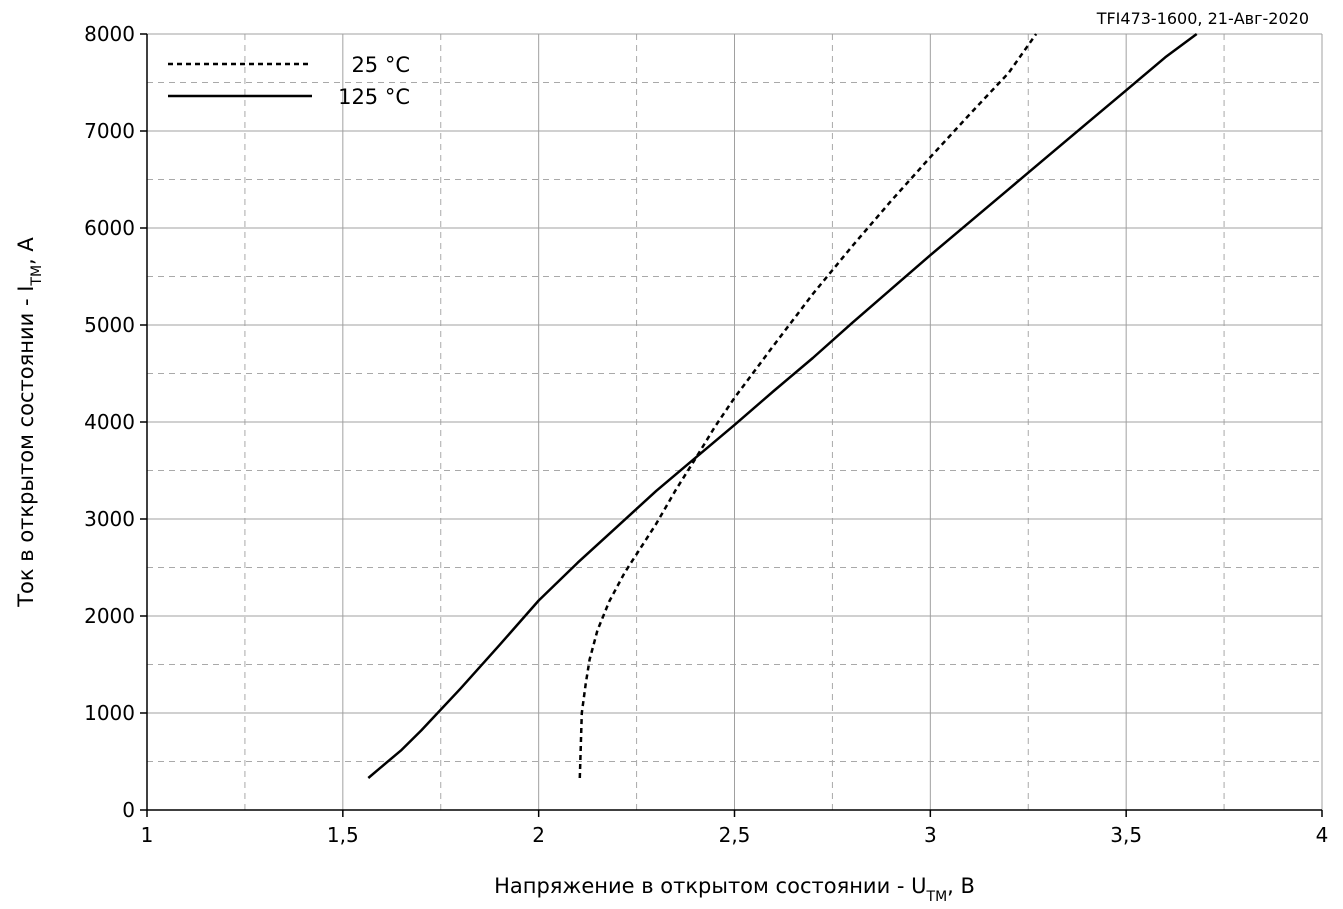  What do you see at coordinates (109, 519) in the screenshot?
I see `y-tick-label: 3000` at bounding box center [109, 519].